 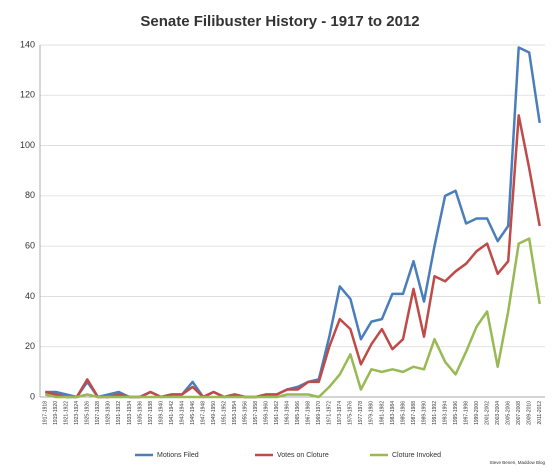 I want to click on x-tick-label: 1961-1962, so click(x=277, y=413).